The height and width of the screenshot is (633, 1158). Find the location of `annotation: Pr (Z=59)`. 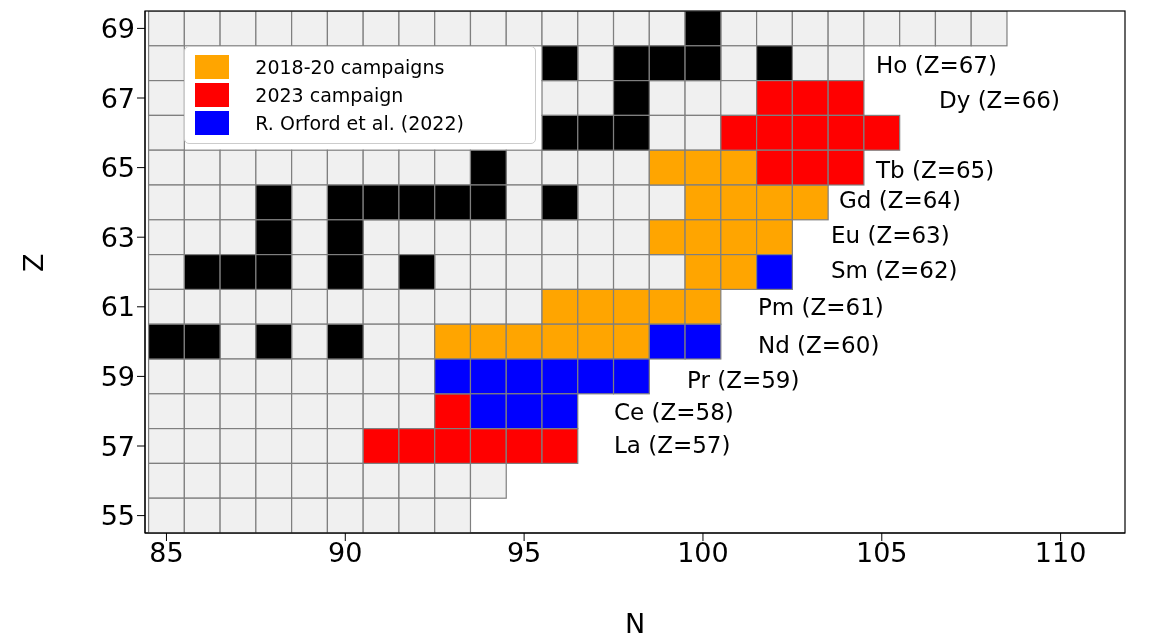

annotation: Pr (Z=59) is located at coordinates (743, 380).